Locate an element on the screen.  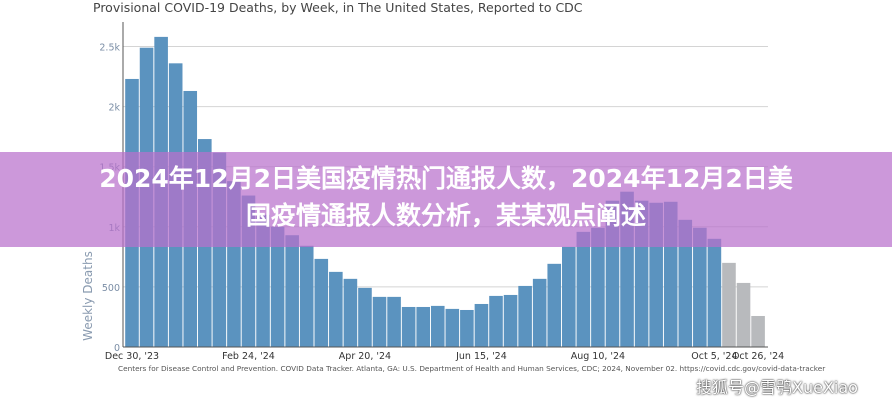
x-tick-label: Jun 15, '24 is located at coordinates (481, 356).